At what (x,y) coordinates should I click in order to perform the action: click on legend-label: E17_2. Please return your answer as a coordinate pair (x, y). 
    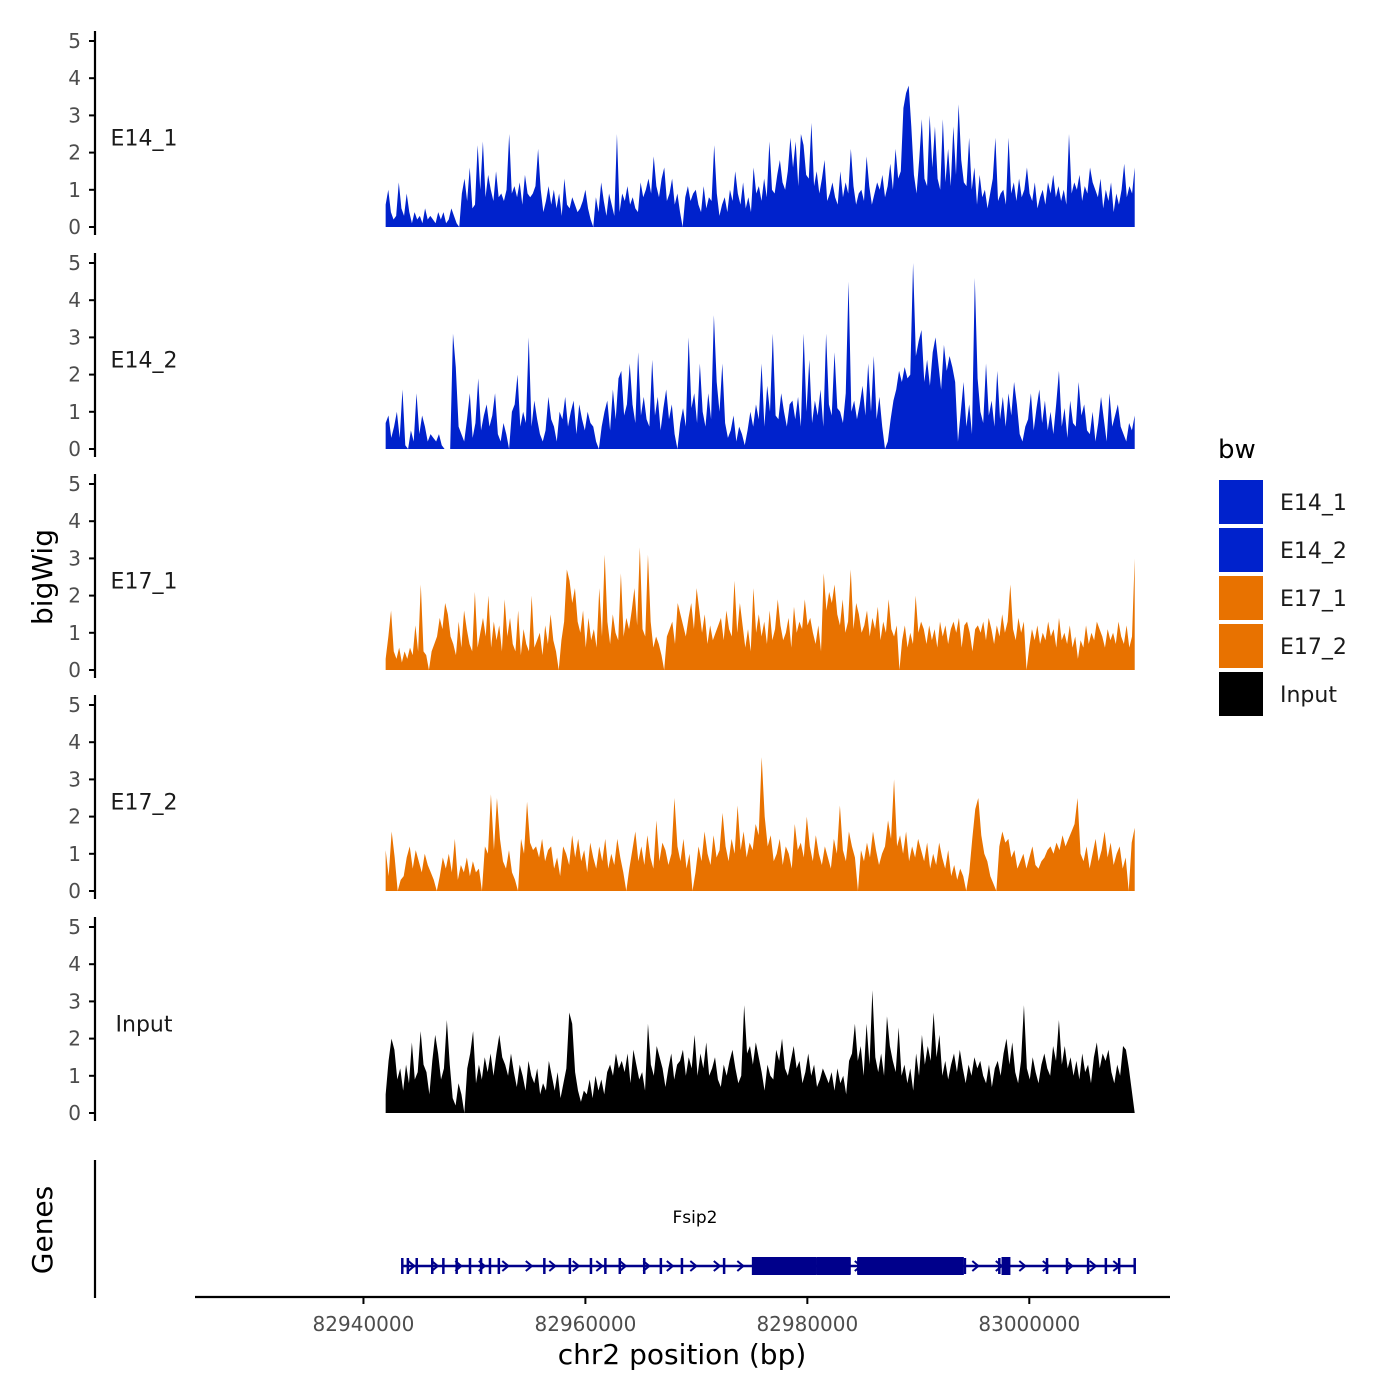
    Looking at the image, I should click on (1313, 647).